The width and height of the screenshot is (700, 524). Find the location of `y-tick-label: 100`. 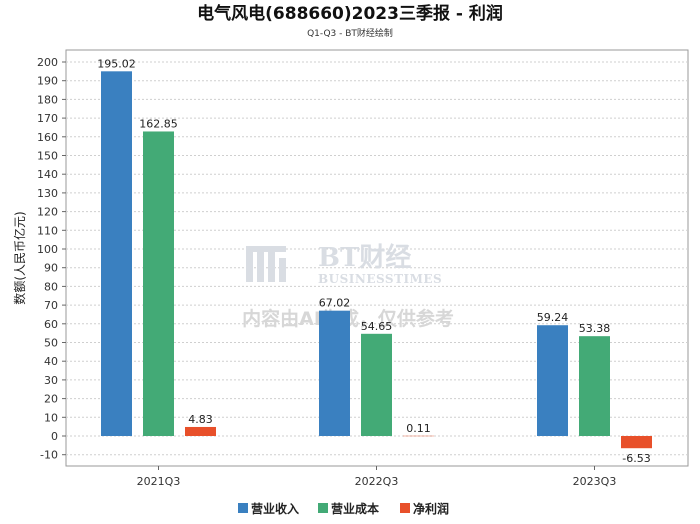

y-tick-label: 100 is located at coordinates (47, 249).